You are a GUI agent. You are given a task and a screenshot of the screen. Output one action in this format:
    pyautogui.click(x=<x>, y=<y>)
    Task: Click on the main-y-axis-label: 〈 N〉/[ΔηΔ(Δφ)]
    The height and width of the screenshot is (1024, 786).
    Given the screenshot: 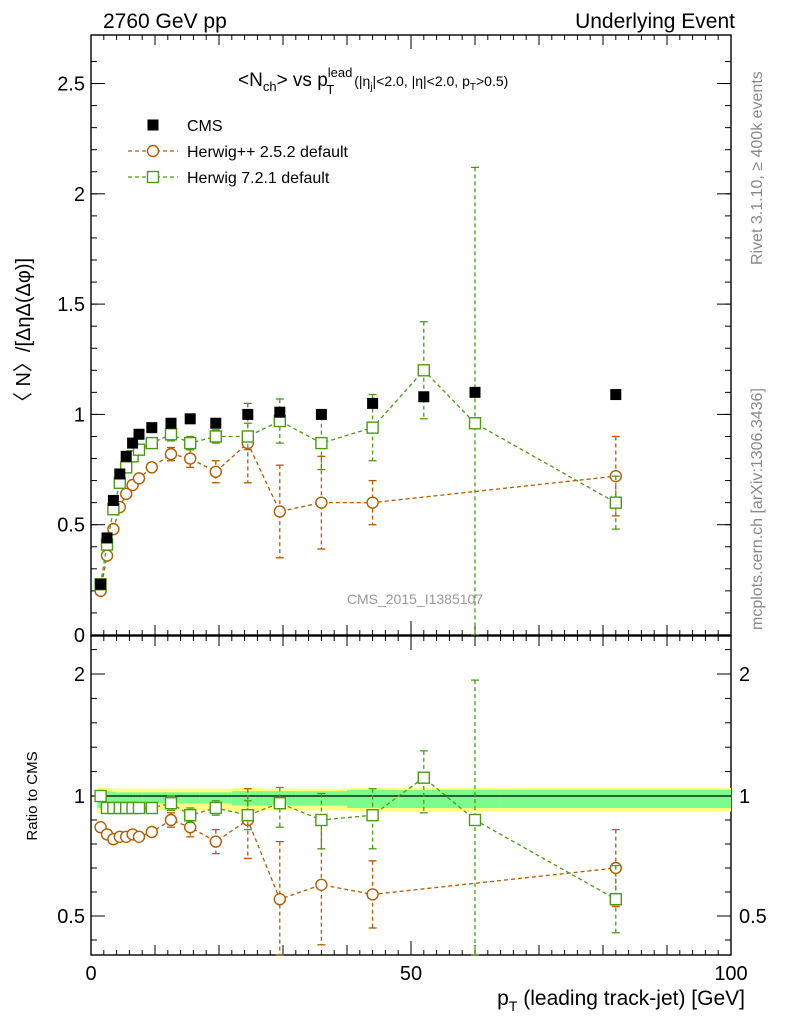 What is the action you would take?
    pyautogui.click(x=24, y=335)
    